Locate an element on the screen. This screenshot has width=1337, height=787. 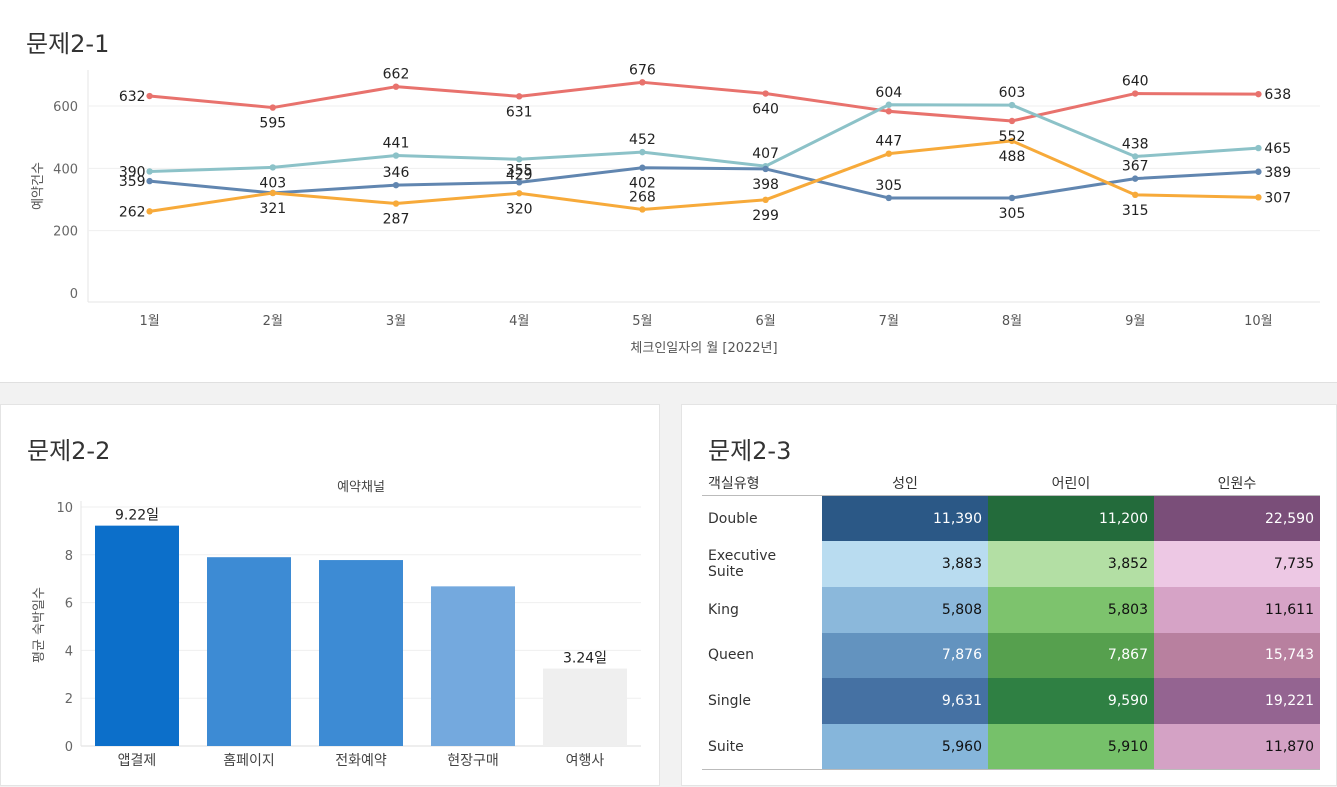
x-tick-label: 홈페이지 is located at coordinates (249, 761).